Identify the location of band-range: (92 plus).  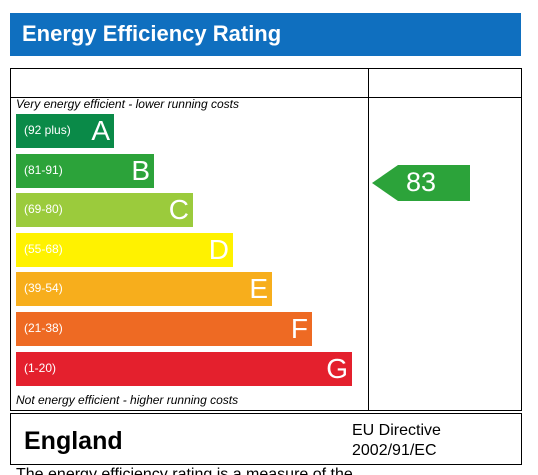
(47, 130).